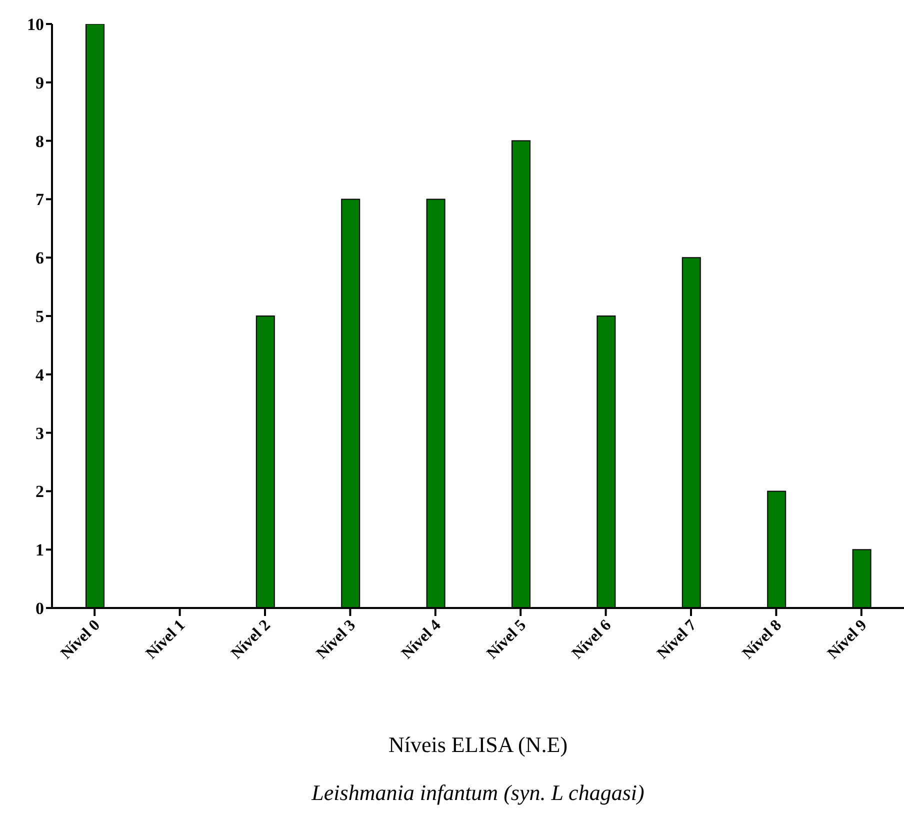  Describe the element at coordinates (40, 258) in the screenshot. I see `y-tick-label: 6` at that location.